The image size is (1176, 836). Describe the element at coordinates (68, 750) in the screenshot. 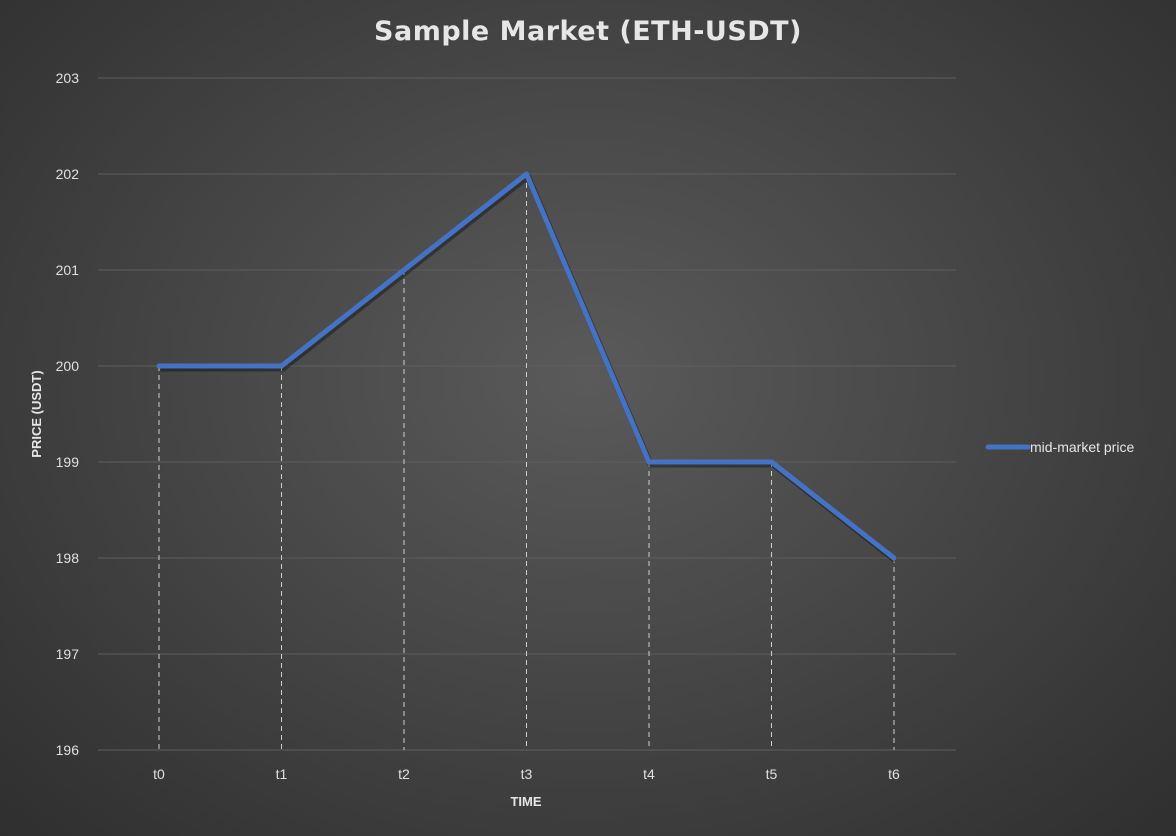

I see `y-tick-label: 196` at that location.